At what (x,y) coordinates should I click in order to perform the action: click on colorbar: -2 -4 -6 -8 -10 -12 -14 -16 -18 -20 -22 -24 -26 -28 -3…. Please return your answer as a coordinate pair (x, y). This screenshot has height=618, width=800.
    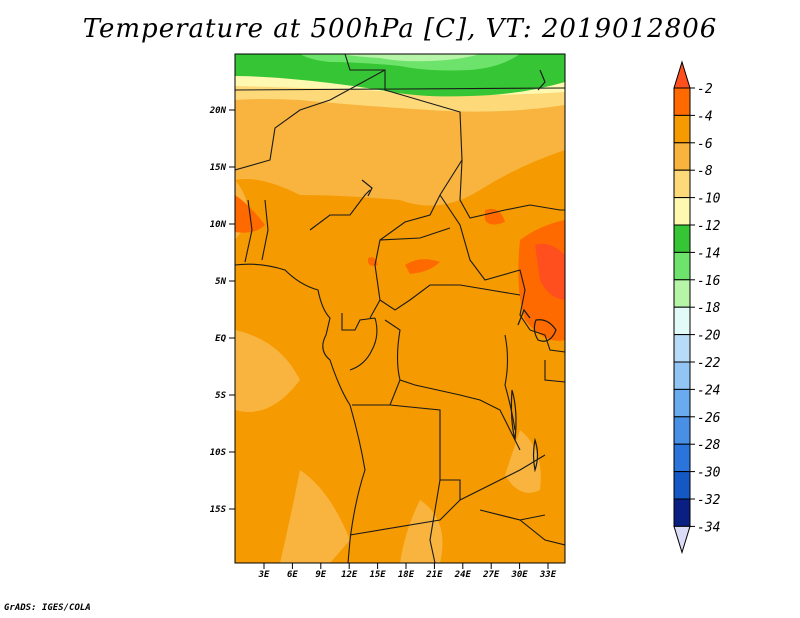
    Looking at the image, I should click on (697, 307).